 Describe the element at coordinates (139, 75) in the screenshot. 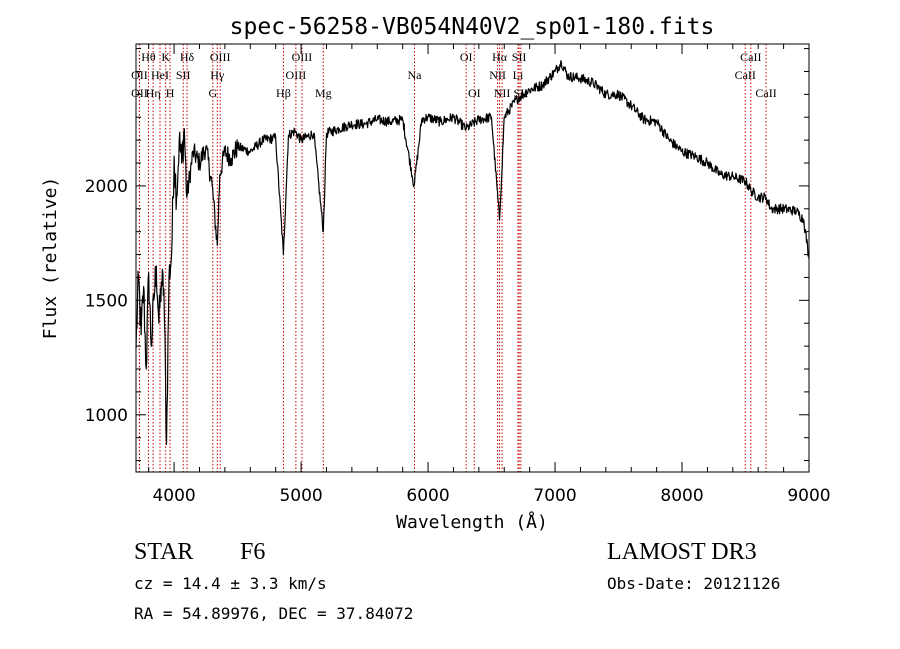

I see `line-label-1: OII` at that location.